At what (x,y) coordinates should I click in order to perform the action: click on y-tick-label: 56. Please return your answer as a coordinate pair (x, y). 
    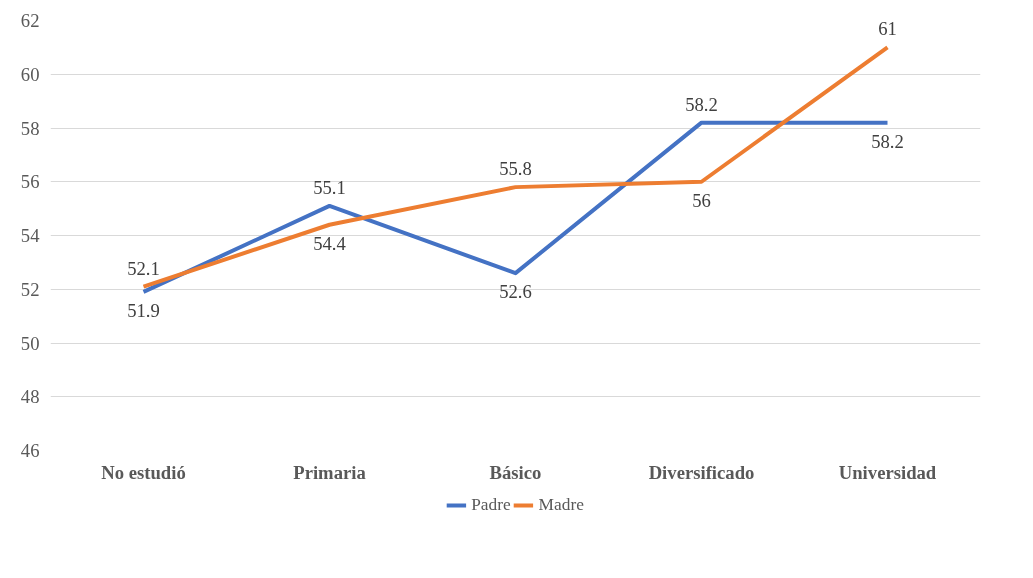
    Looking at the image, I should click on (30, 182).